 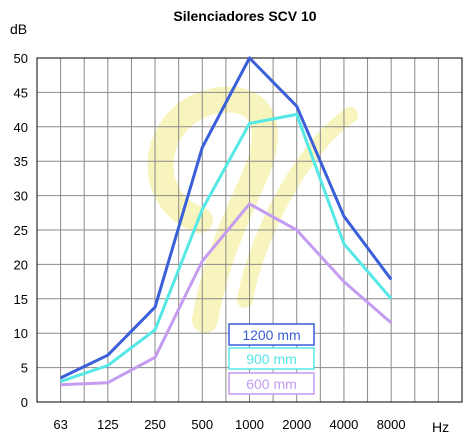 I want to click on x-tick-label: 8000, so click(x=391, y=424).